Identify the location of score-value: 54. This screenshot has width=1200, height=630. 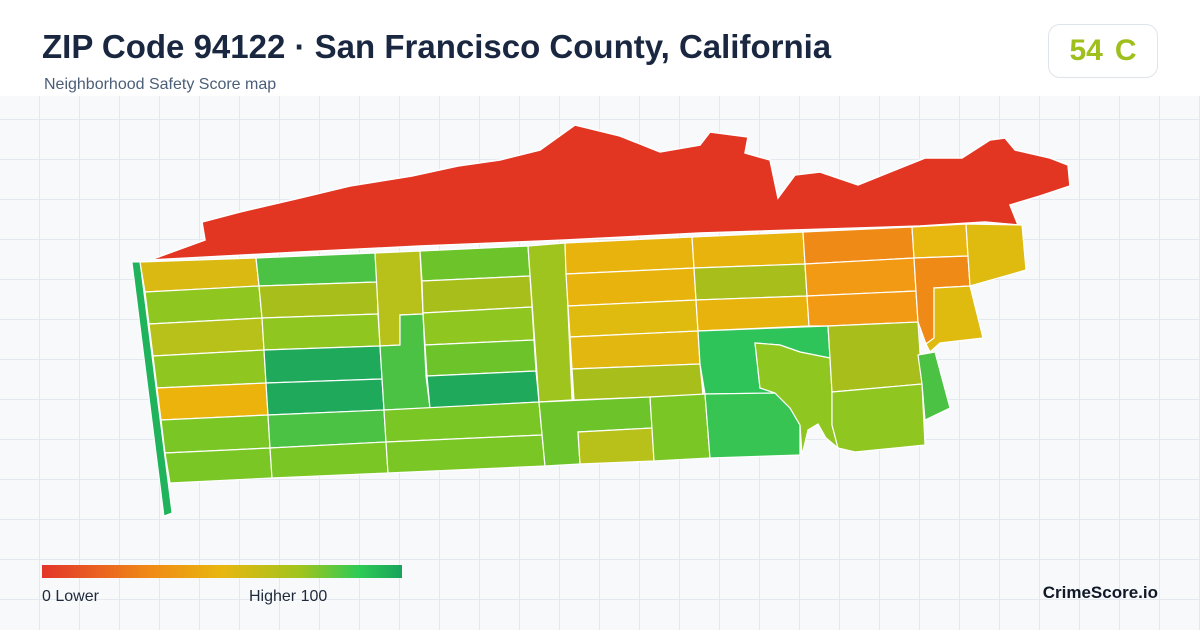
(1086, 50).